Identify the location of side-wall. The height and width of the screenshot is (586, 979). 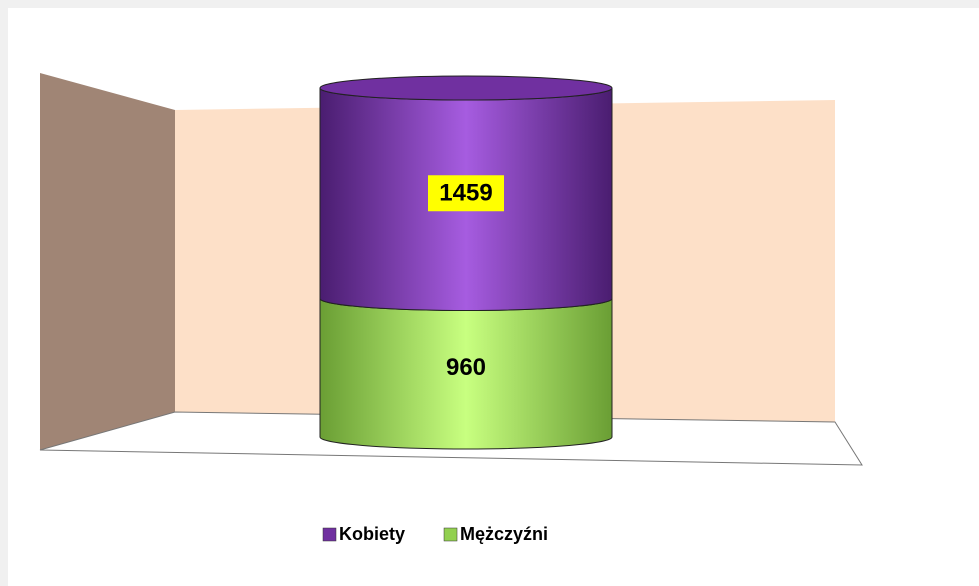
(107, 261).